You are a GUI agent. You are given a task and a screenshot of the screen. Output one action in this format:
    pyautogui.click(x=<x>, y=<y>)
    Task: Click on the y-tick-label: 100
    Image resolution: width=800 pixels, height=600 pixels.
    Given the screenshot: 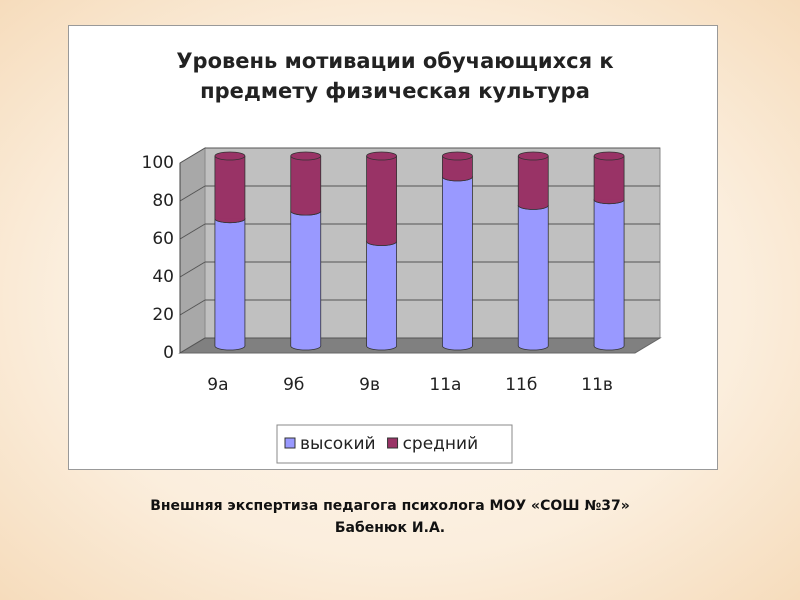 What is the action you would take?
    pyautogui.click(x=158, y=163)
    